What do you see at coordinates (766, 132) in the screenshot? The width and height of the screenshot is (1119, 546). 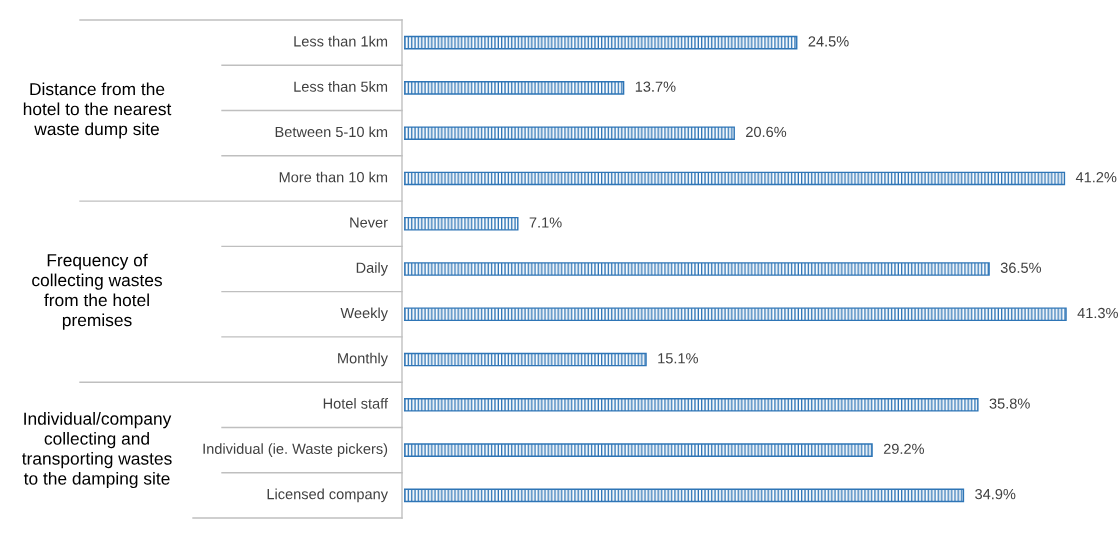 I see `data-label: 20.6%` at bounding box center [766, 132].